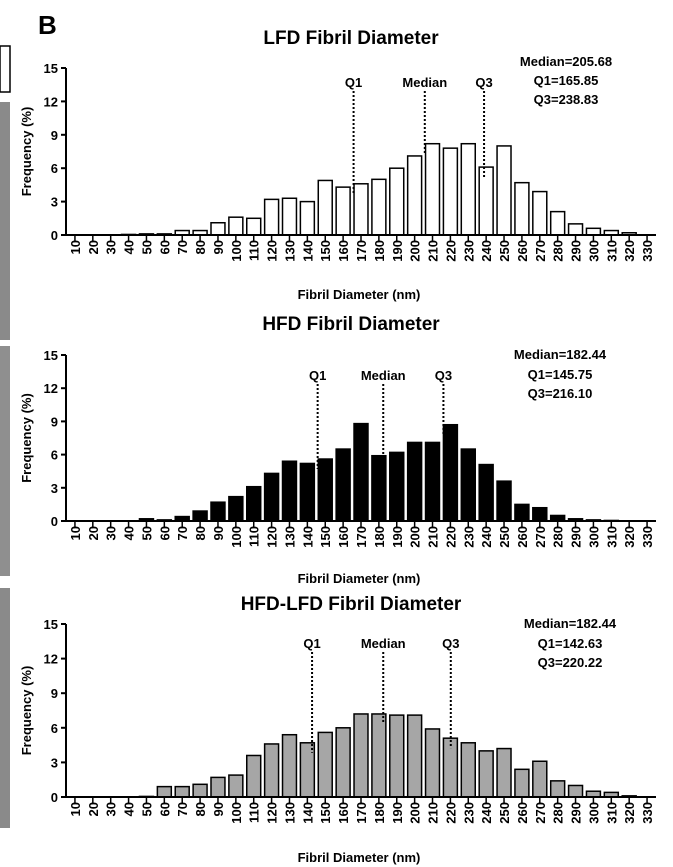  What do you see at coordinates (540, 251) in the screenshot?
I see `x-tick-label: 270` at bounding box center [540, 251].